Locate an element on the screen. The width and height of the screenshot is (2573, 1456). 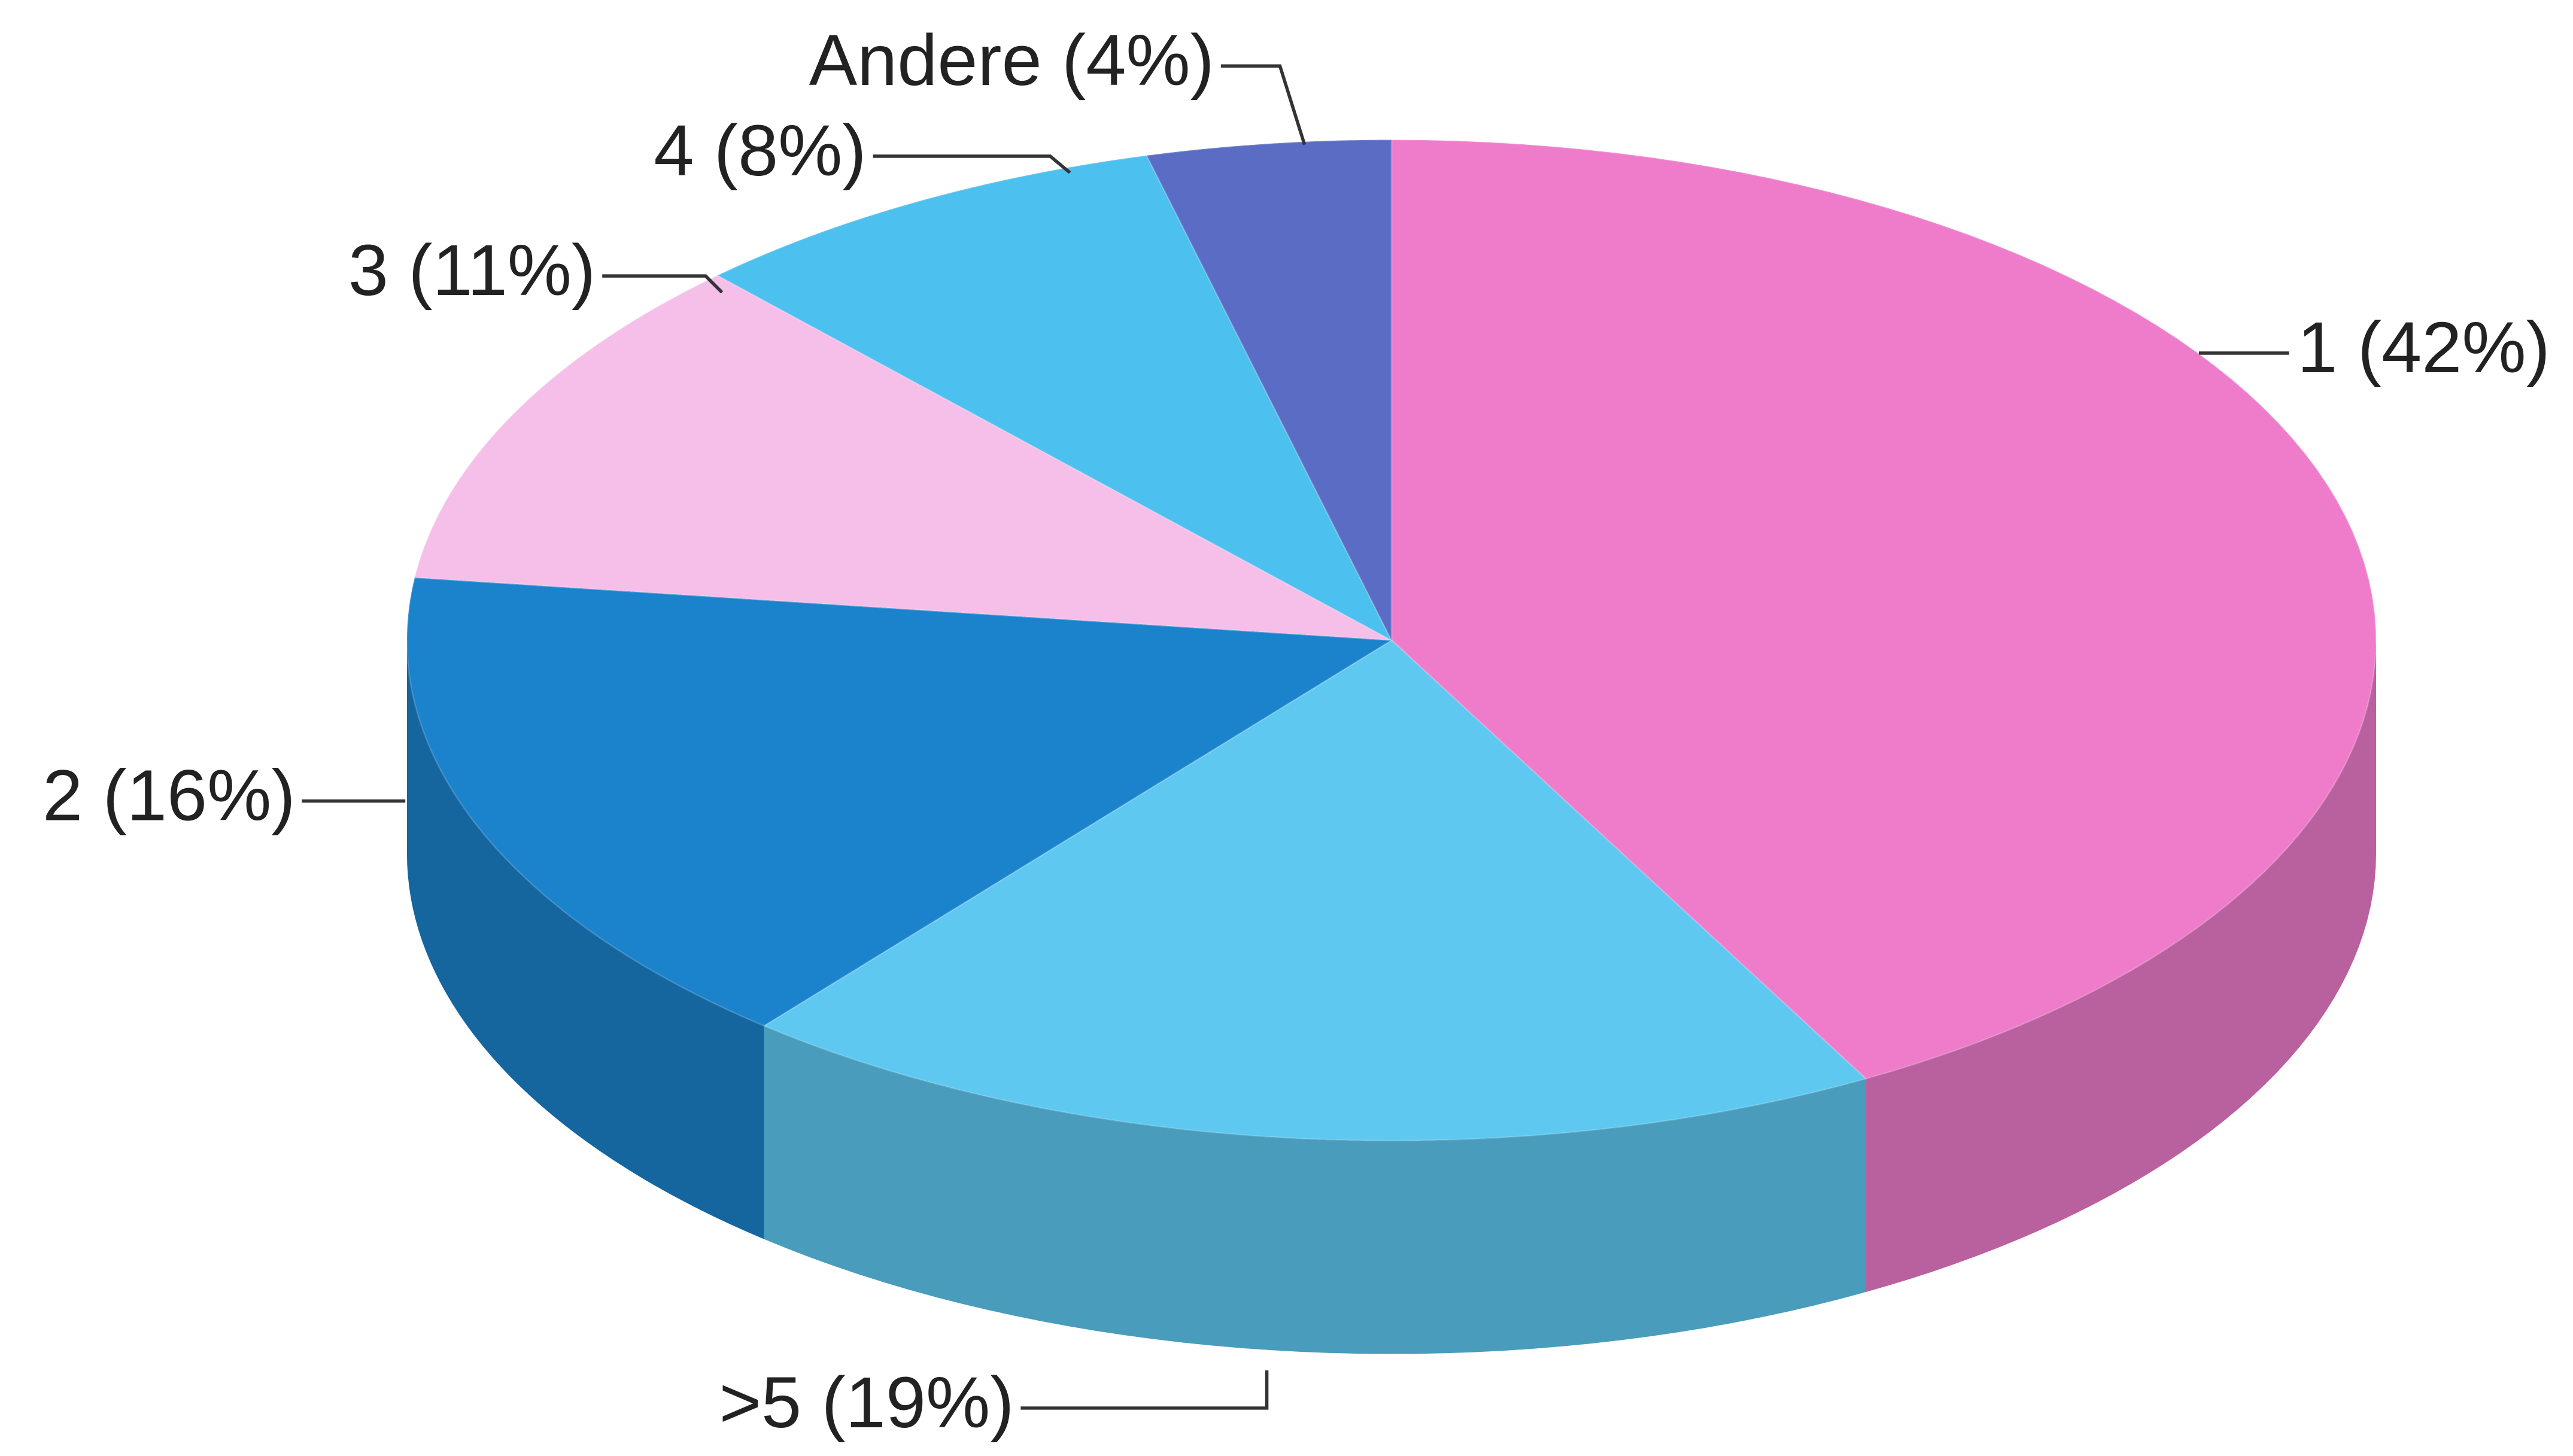
slice-label: >5 (19%) is located at coordinates (866, 1402).